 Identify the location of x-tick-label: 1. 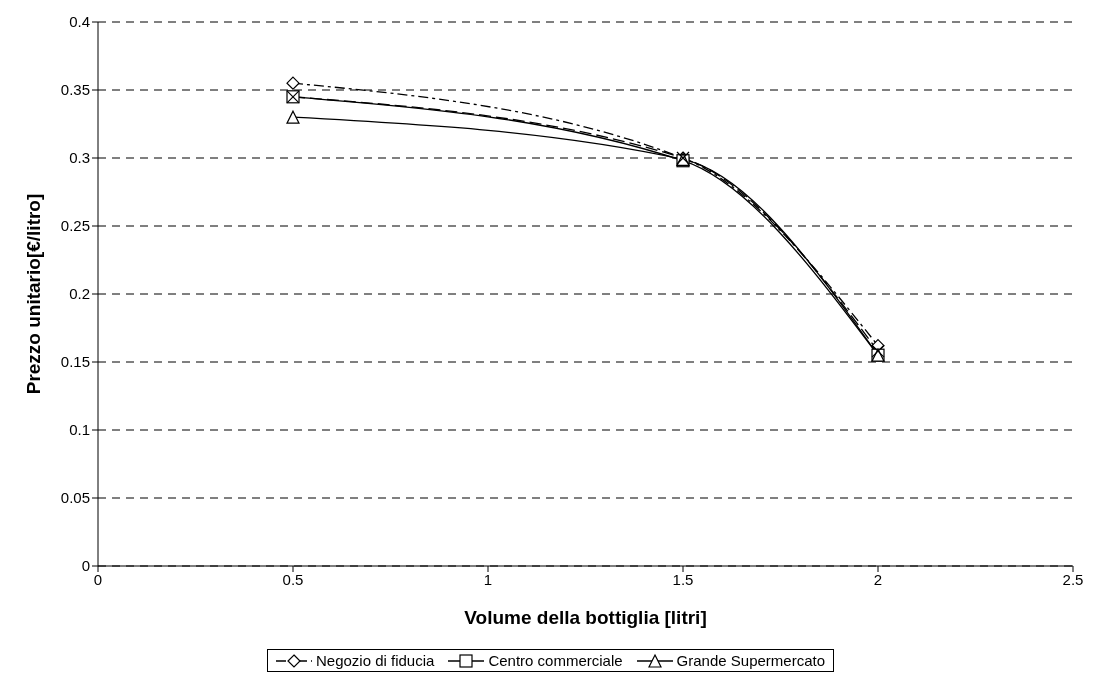
(488, 579).